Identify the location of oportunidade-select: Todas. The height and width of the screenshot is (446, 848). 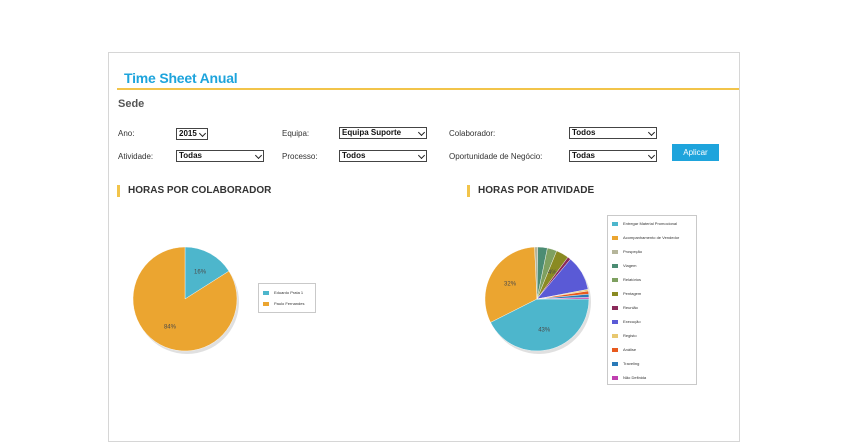
(613, 156).